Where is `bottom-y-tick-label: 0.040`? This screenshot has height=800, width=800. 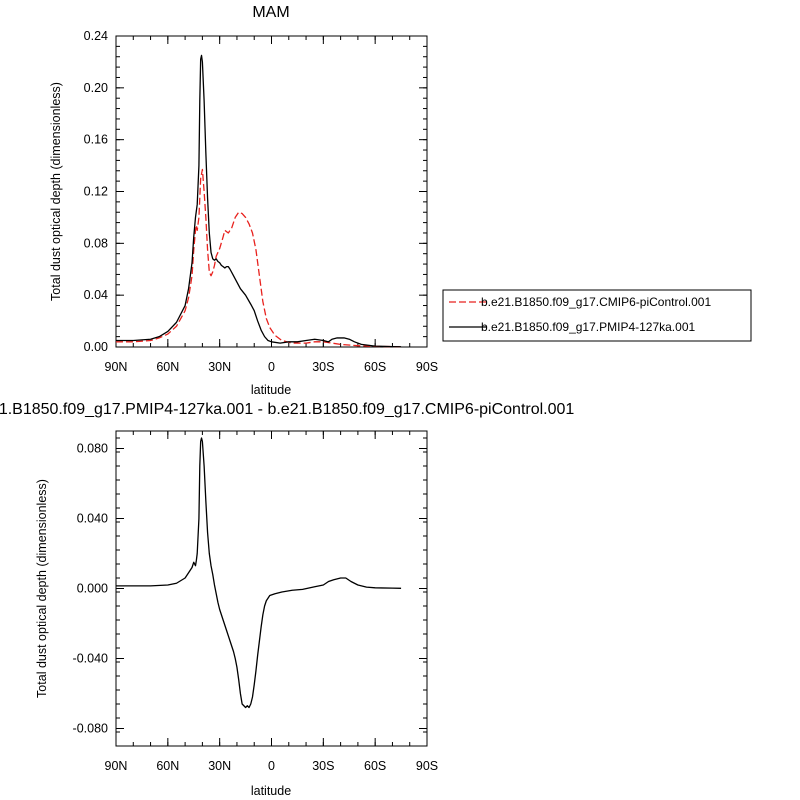
bottom-y-tick-label: 0.040 is located at coordinates (92, 519).